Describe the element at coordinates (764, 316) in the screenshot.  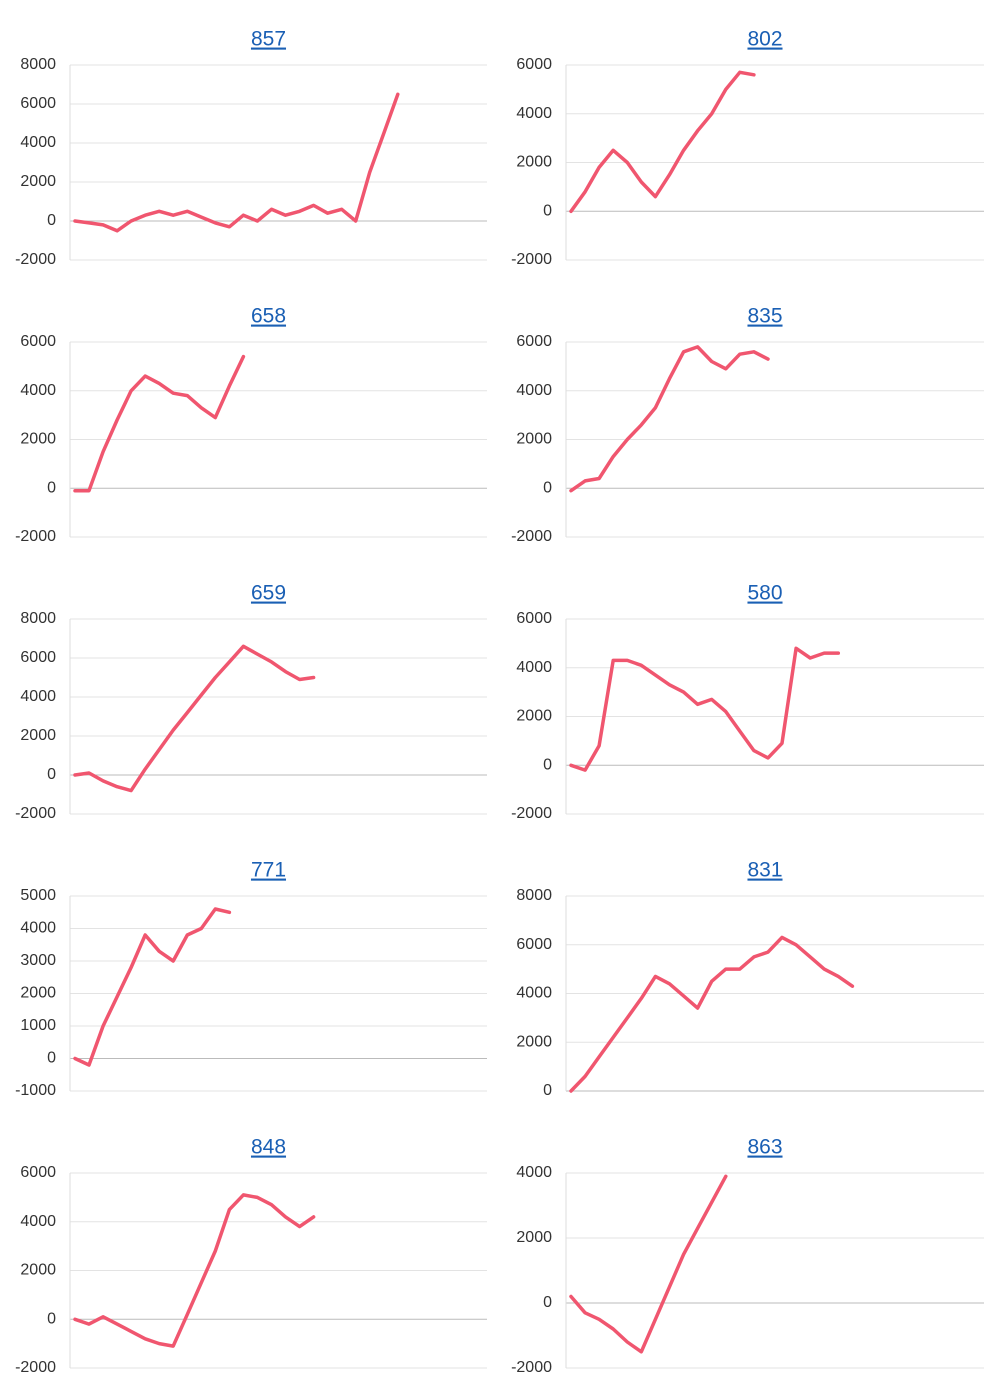
I see `chart-title: 835` at that location.